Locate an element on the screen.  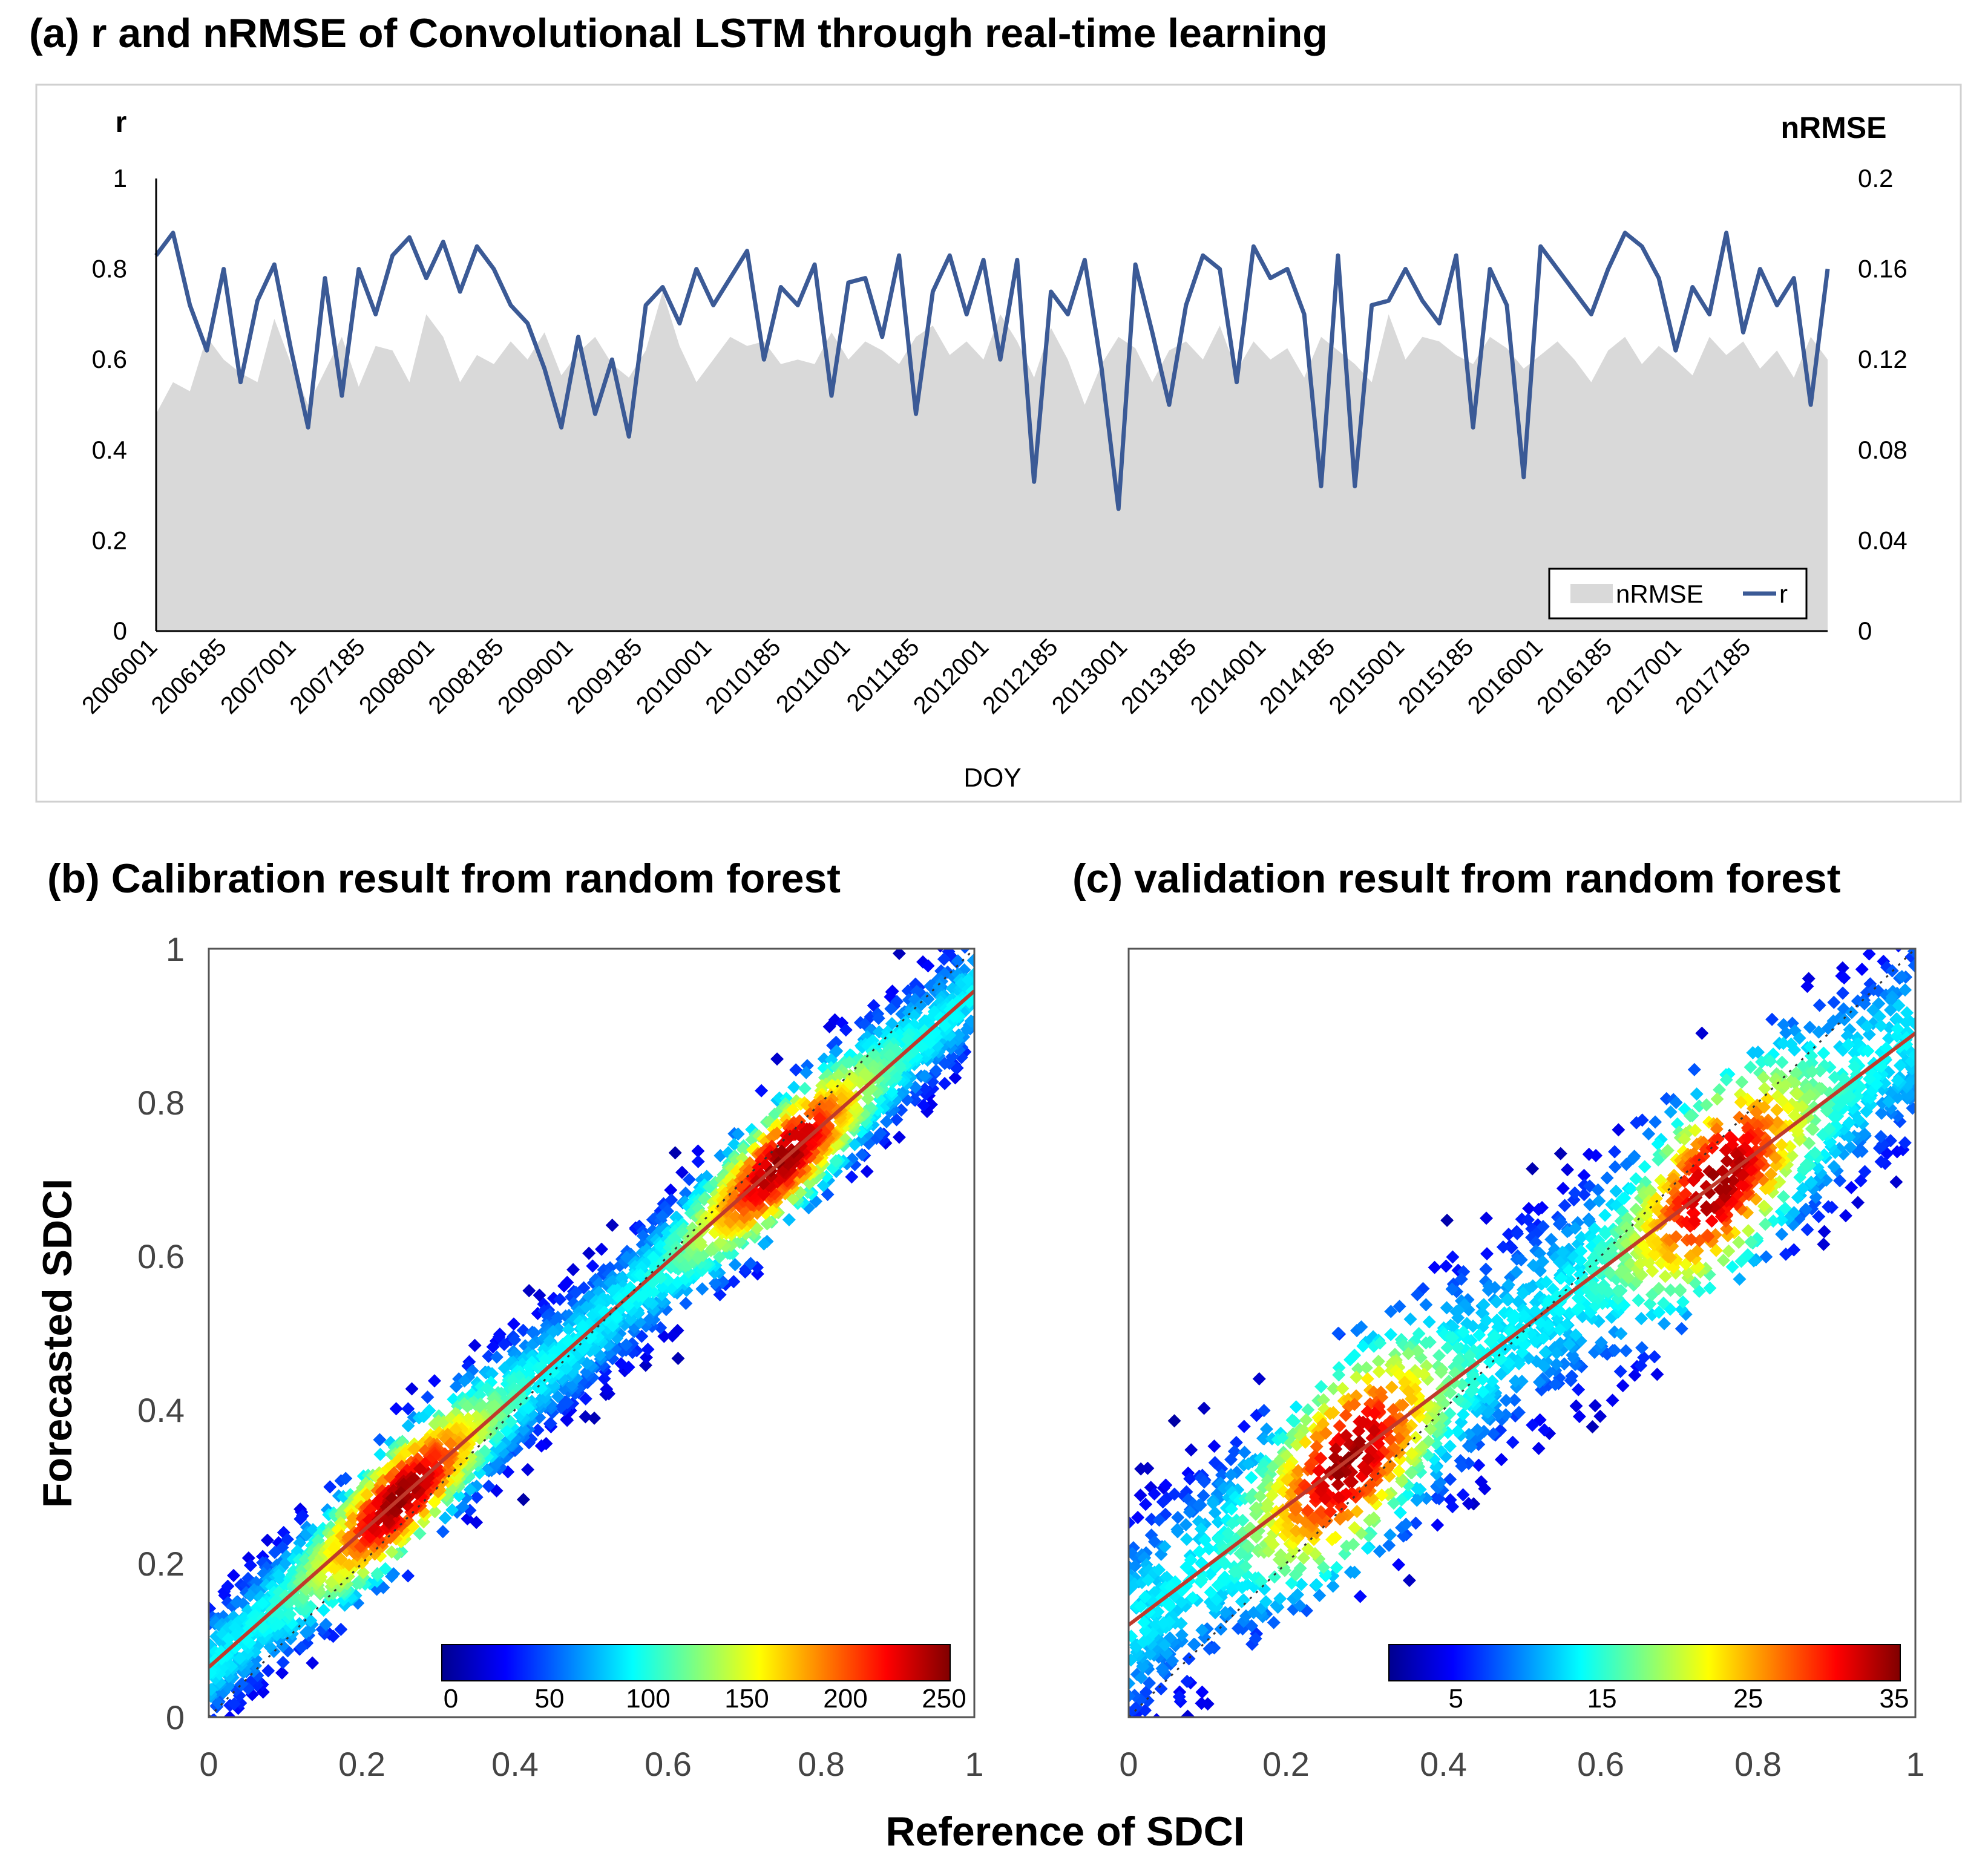
left-tick-label: 0.2 is located at coordinates (109, 540).